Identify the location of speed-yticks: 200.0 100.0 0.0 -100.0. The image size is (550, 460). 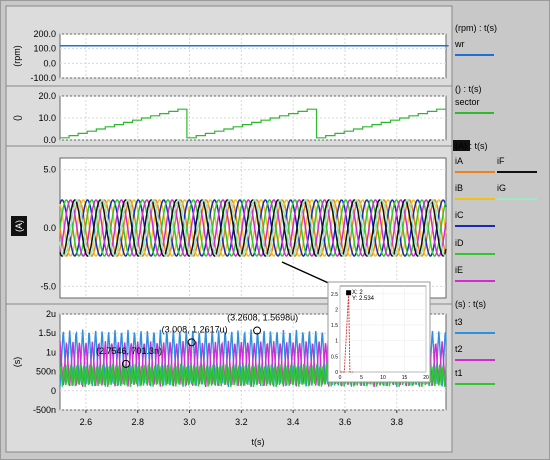
(43, 56).